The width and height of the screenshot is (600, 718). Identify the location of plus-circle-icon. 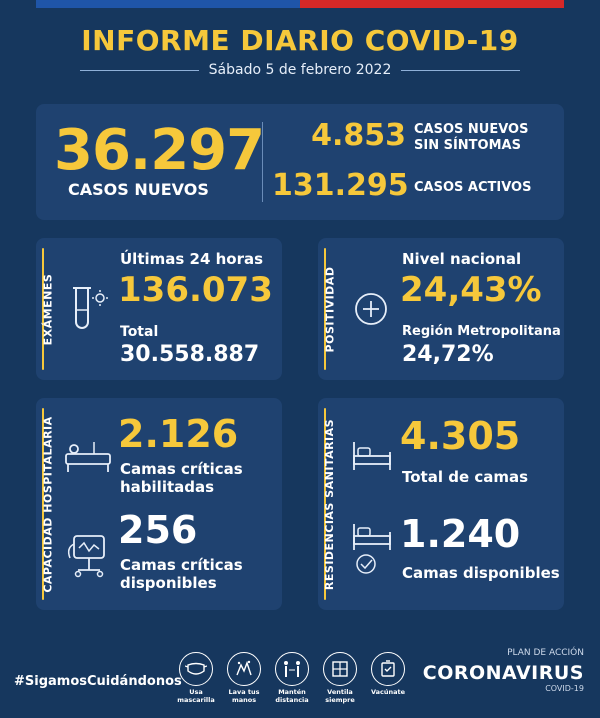
(371, 309).